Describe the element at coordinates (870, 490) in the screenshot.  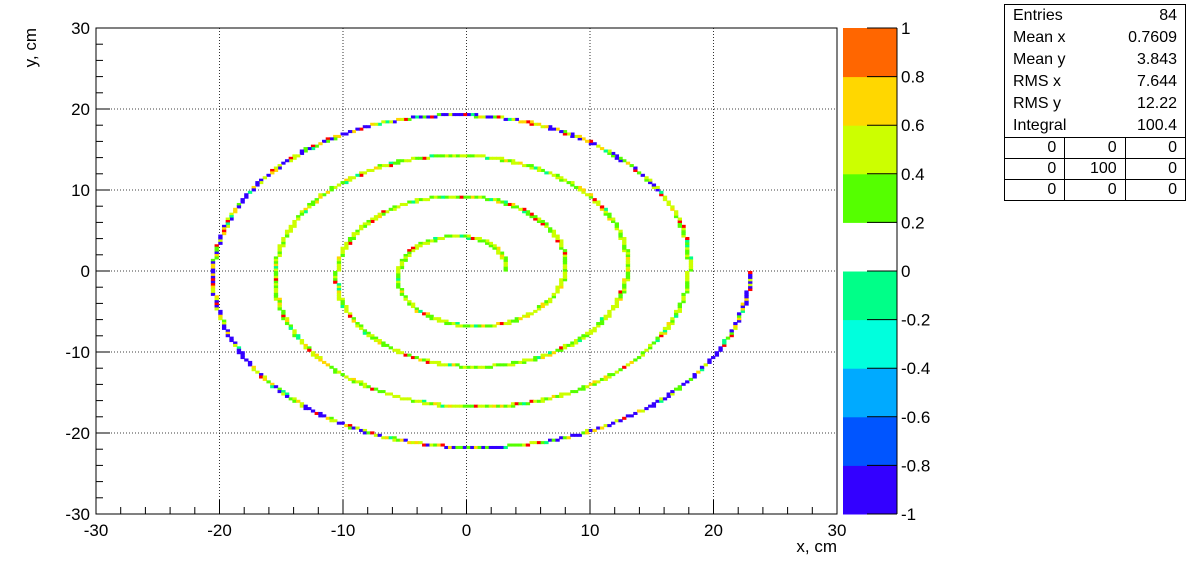
I see `palette-band` at that location.